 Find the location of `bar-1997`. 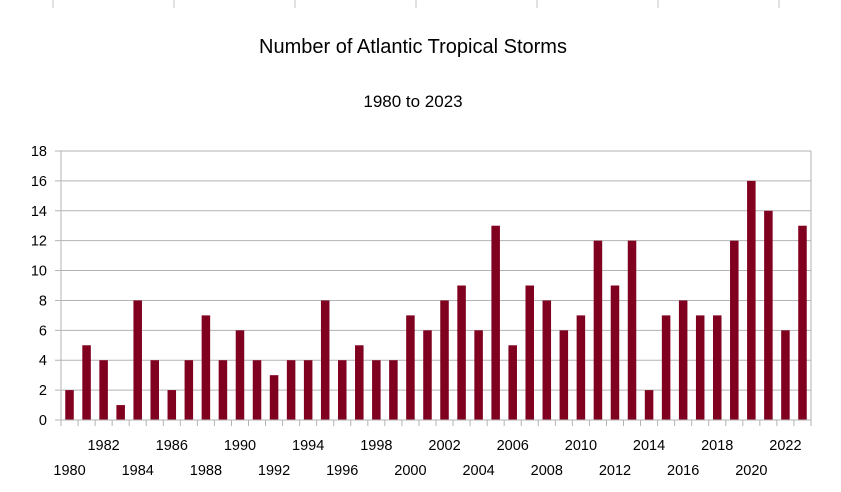

bar-1997 is located at coordinates (359, 382).